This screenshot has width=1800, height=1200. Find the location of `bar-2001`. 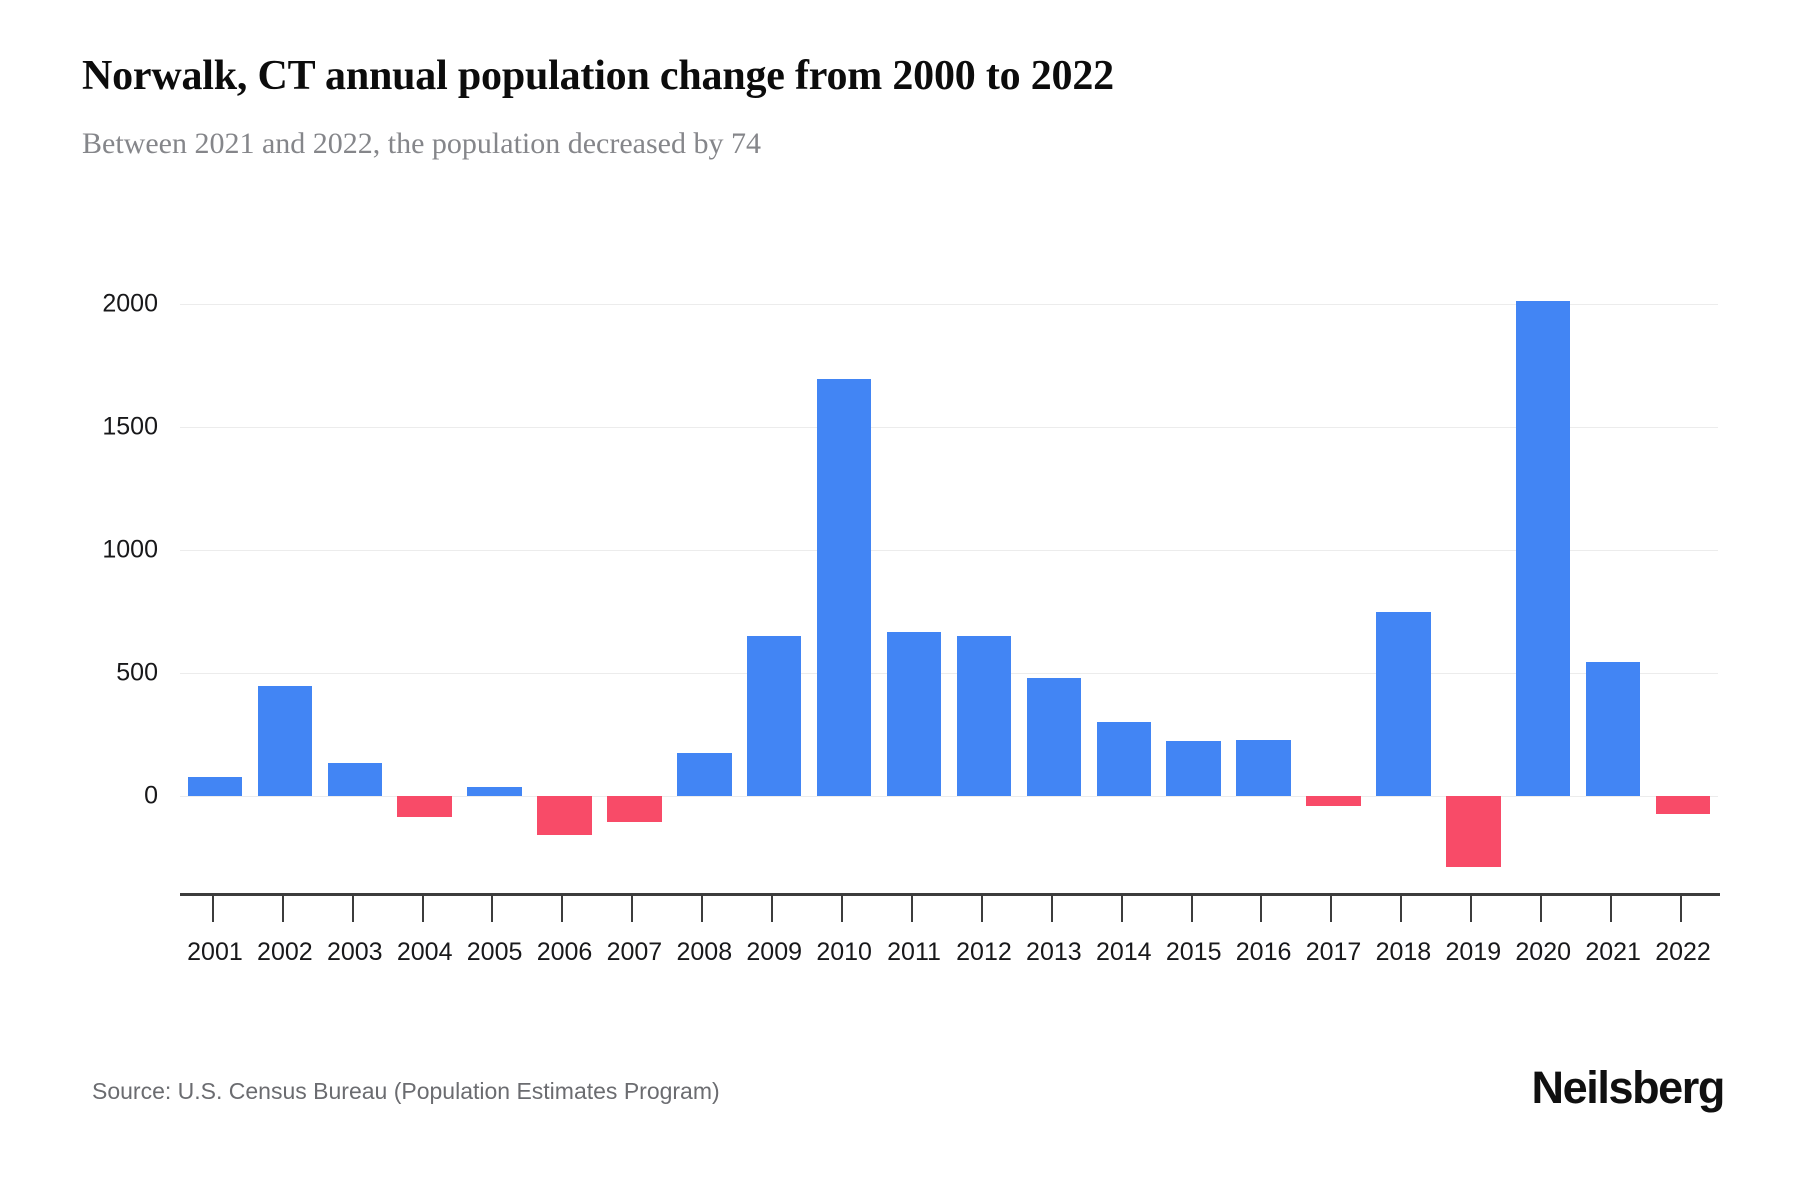

bar-2001 is located at coordinates (215, 786).